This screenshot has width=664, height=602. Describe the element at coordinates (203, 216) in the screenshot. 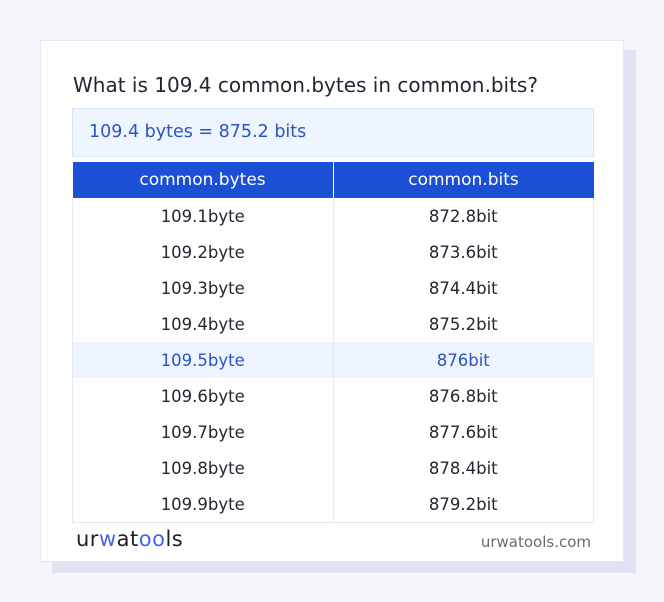

I see `bytes-cell: 109.1byte` at that location.